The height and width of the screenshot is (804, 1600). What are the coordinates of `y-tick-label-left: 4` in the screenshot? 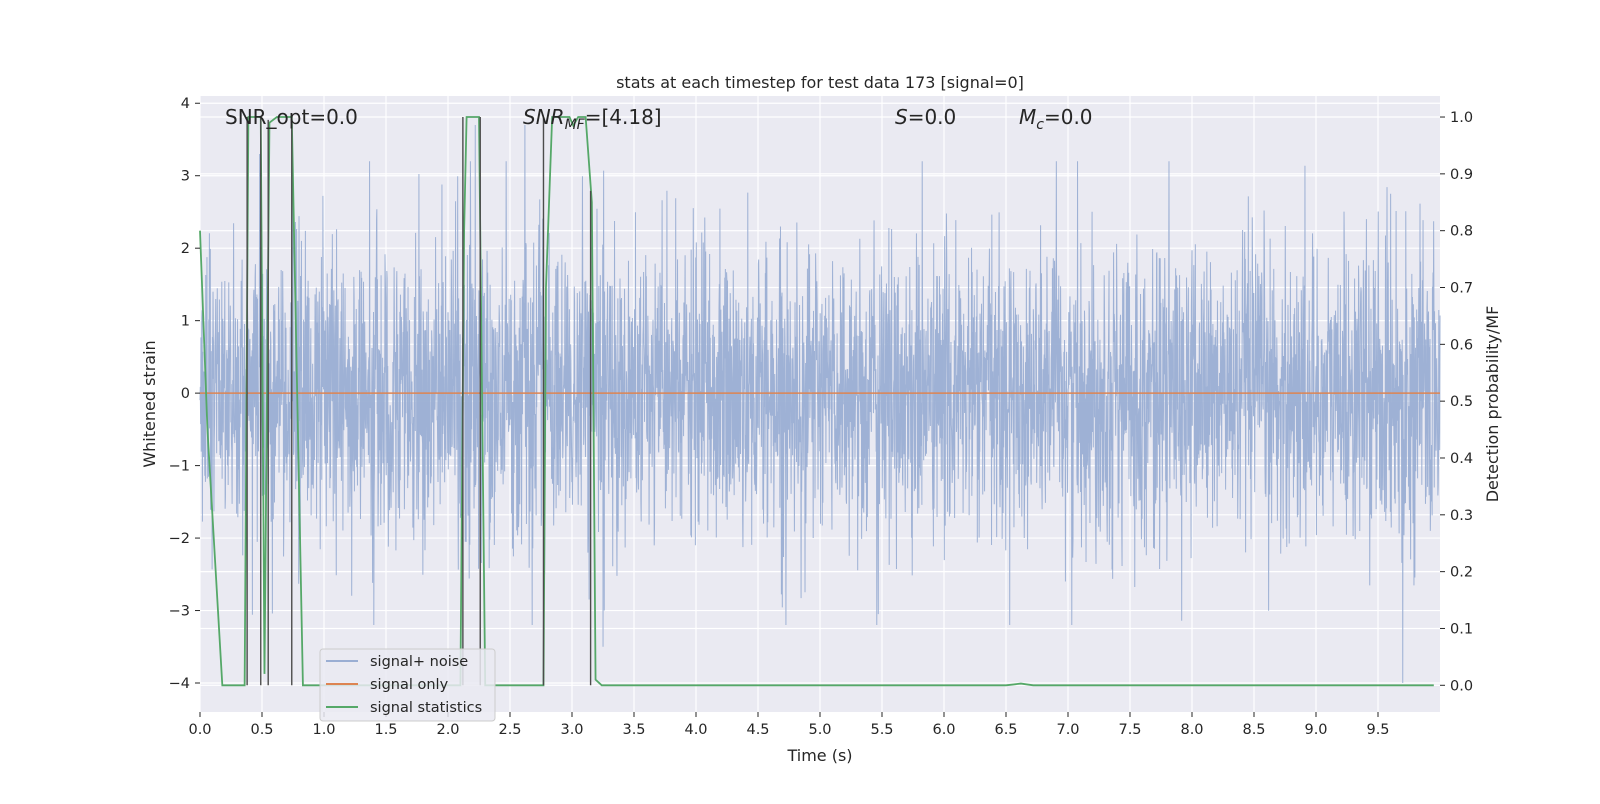 It's located at (185, 104).